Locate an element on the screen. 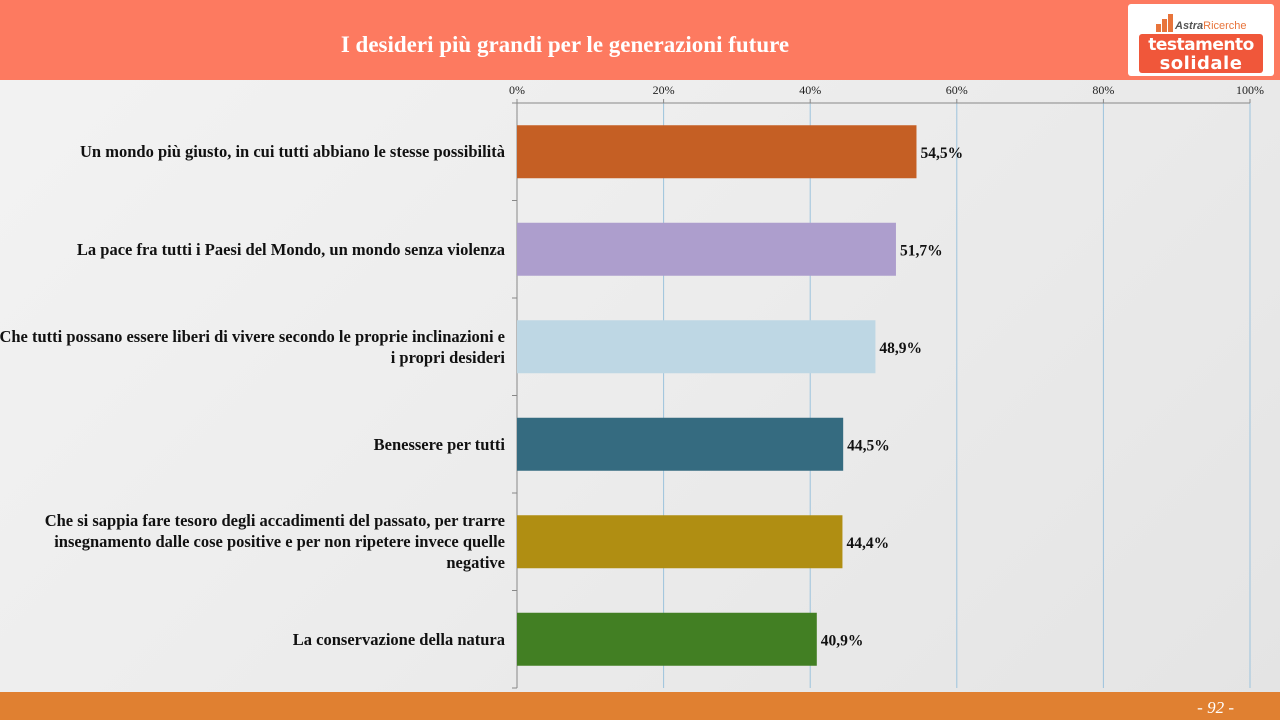  page-number: - 92 - is located at coordinates (1215, 707).